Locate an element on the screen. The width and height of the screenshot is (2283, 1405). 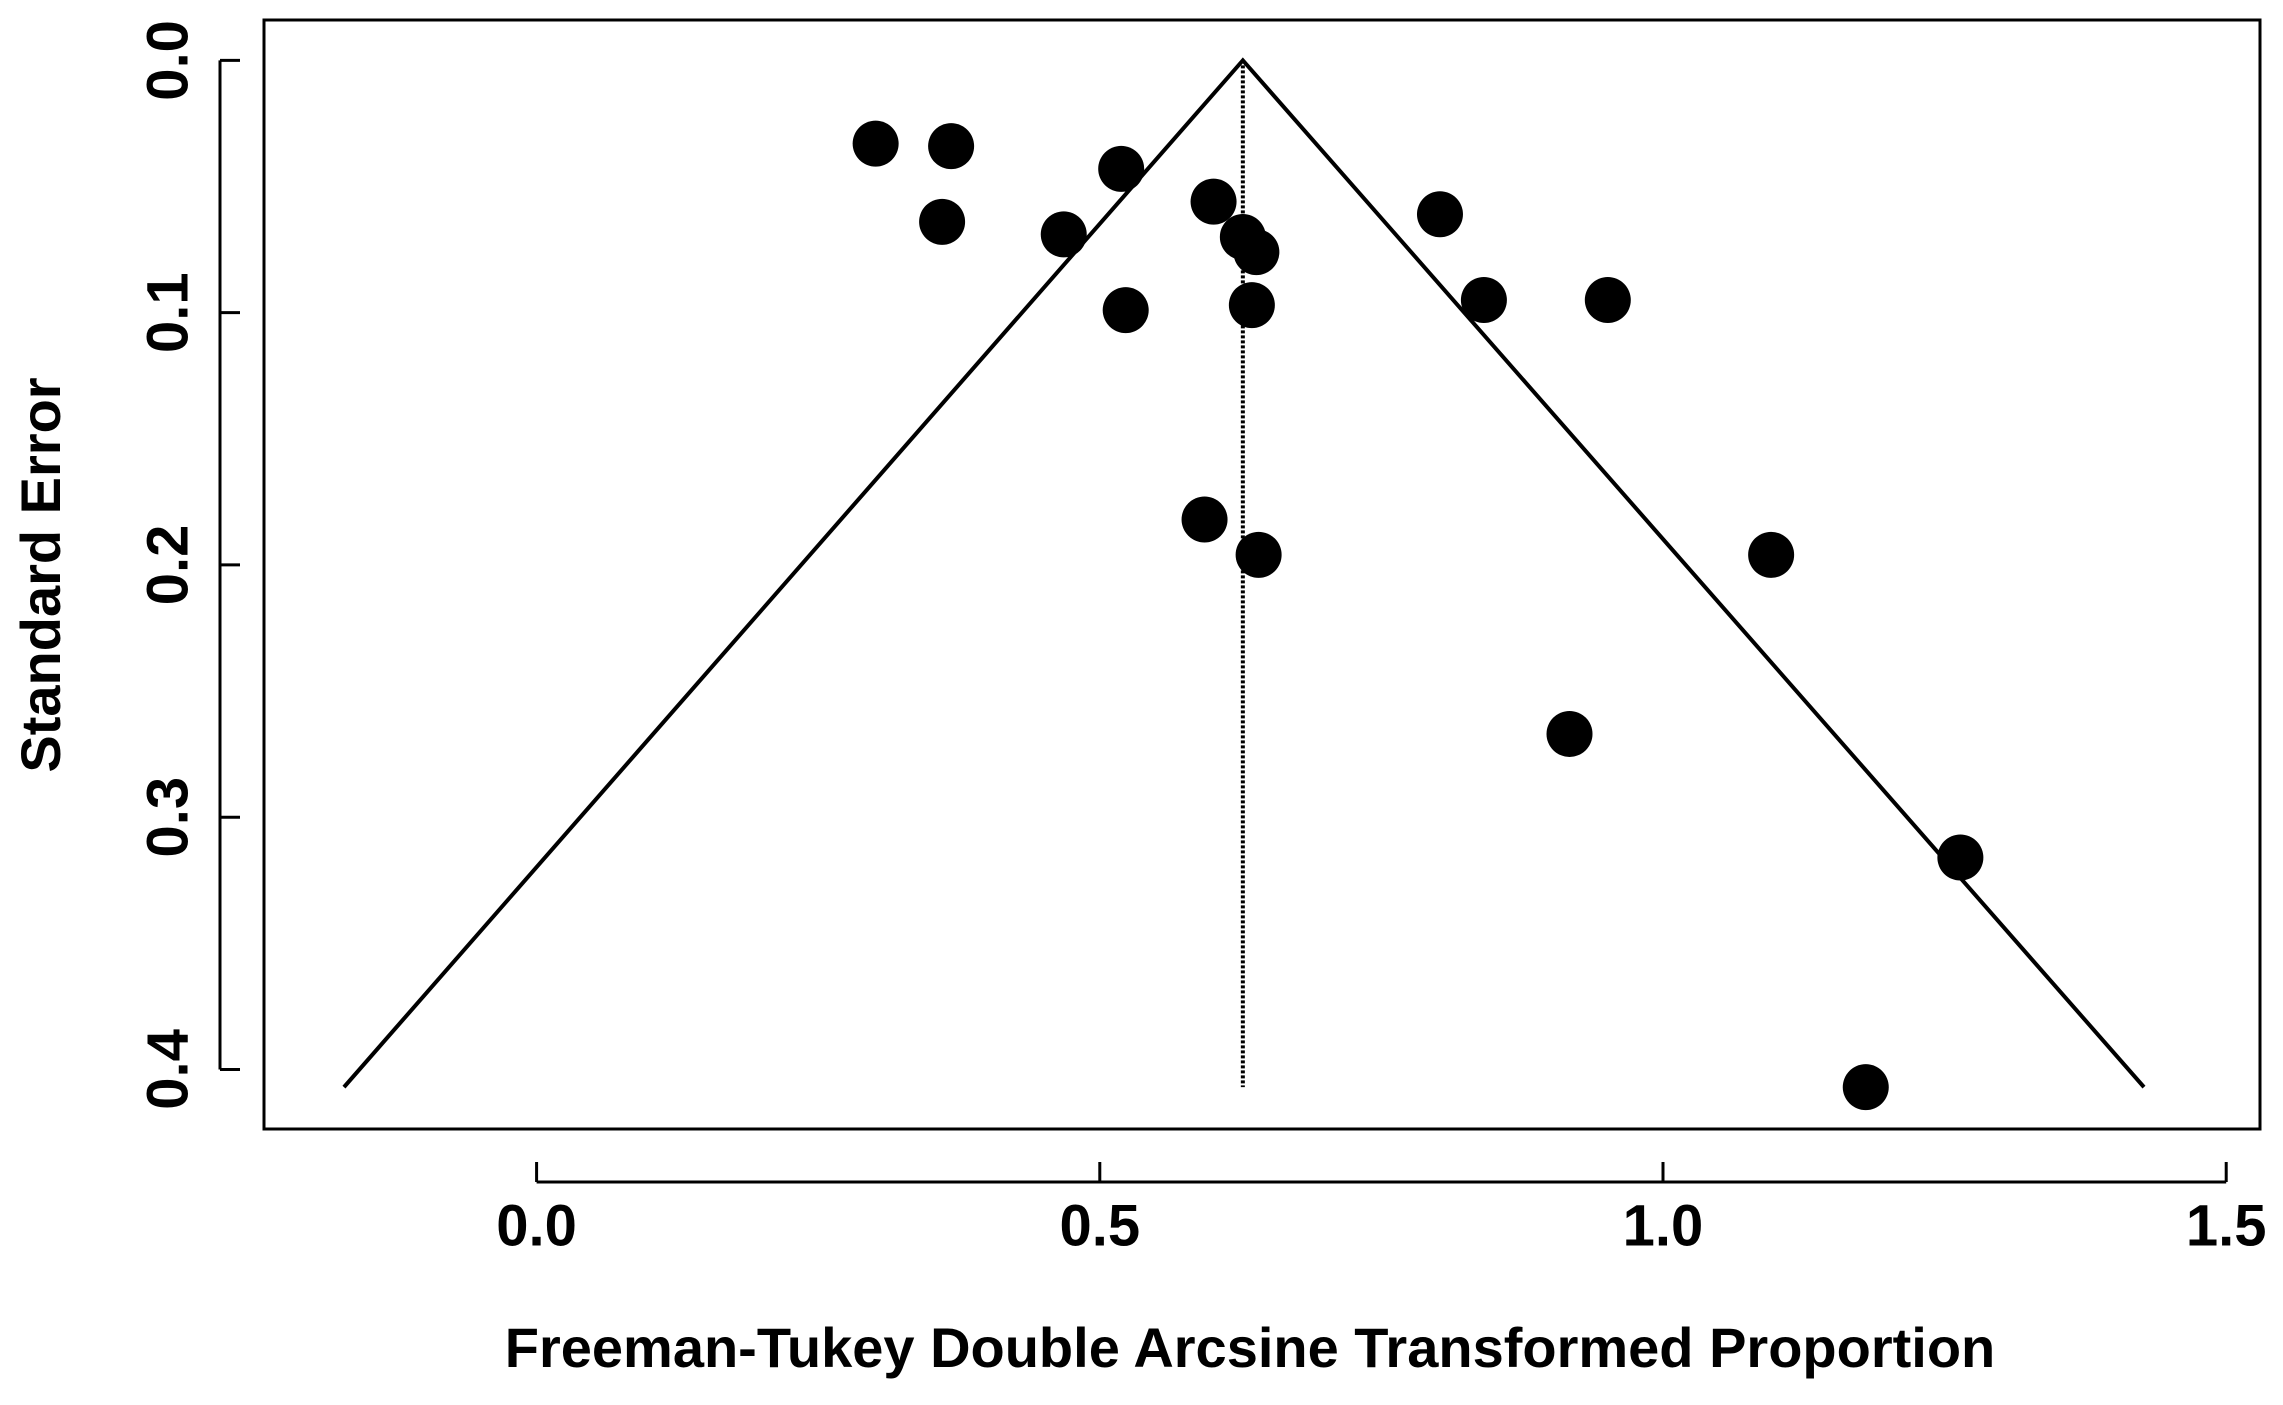
y-tick-label: 0.3 is located at coordinates (167, 817).